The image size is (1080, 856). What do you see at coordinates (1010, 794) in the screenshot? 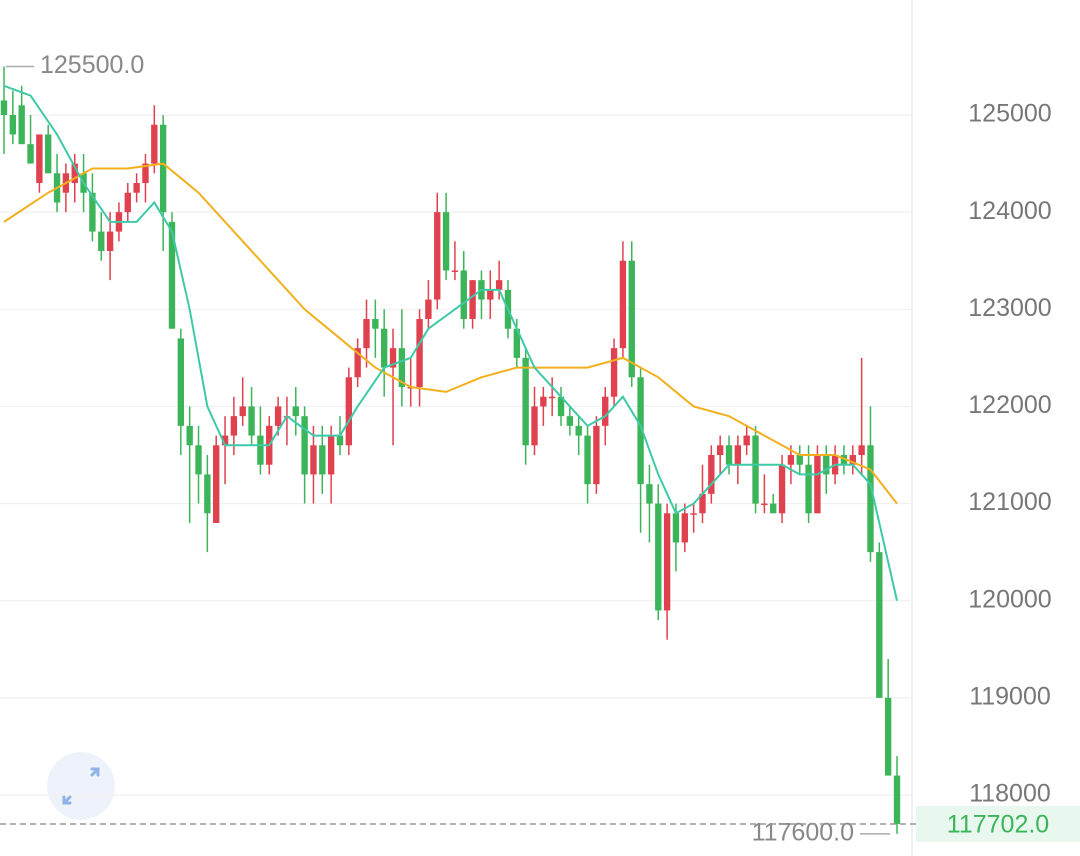
I see `y-tick-label: 118000` at bounding box center [1010, 794].